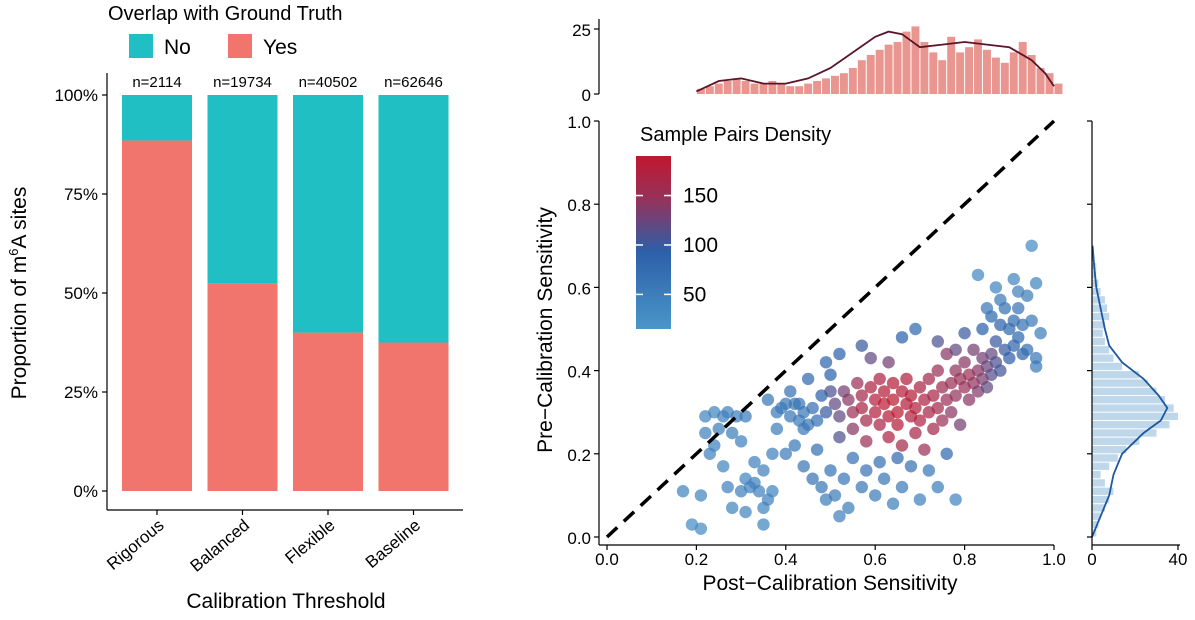  What do you see at coordinates (1137, 344) in the screenshot?
I see `right-marginal-histogram: 0 40` at bounding box center [1137, 344].